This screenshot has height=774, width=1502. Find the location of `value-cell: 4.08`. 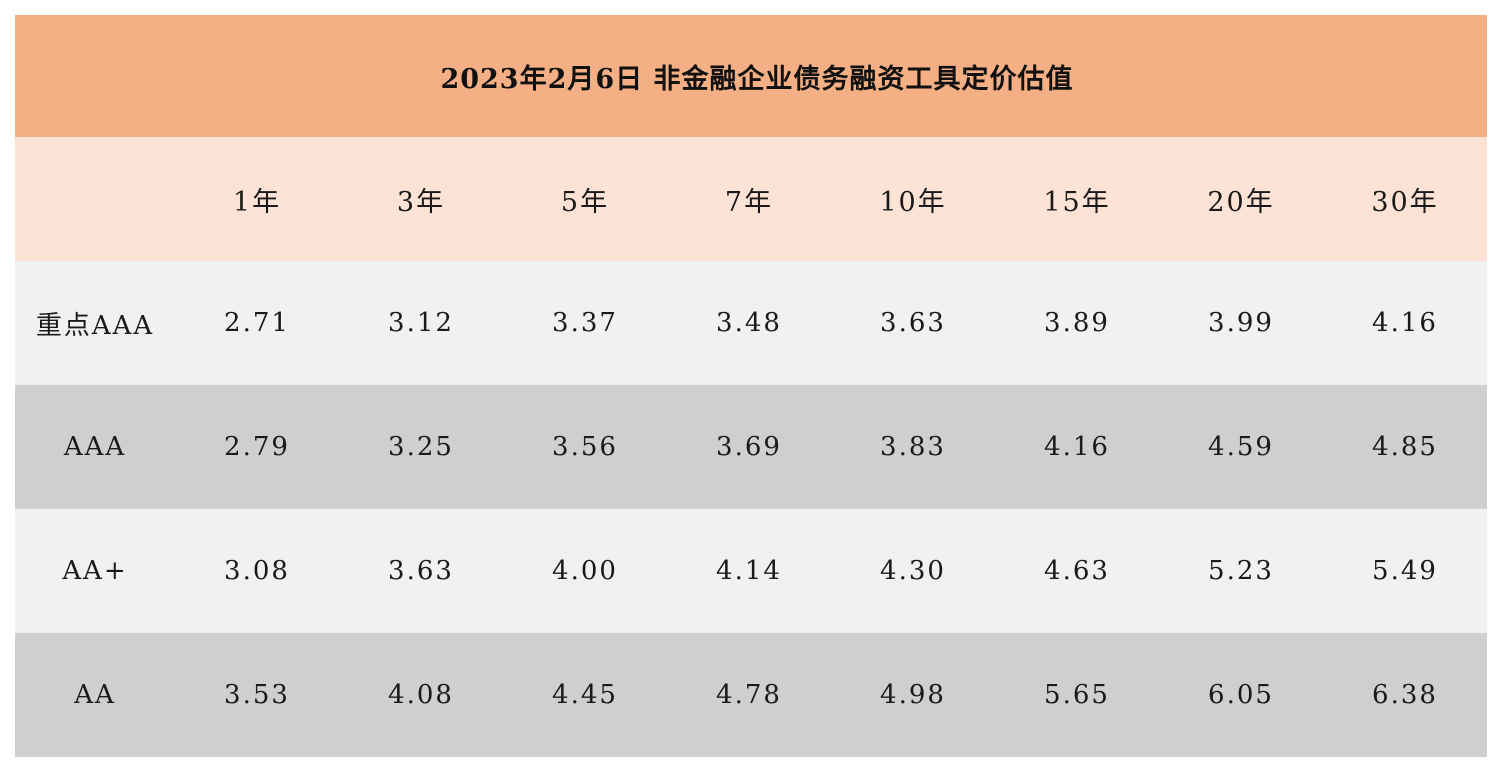

value-cell: 4.08 is located at coordinates (421, 695).